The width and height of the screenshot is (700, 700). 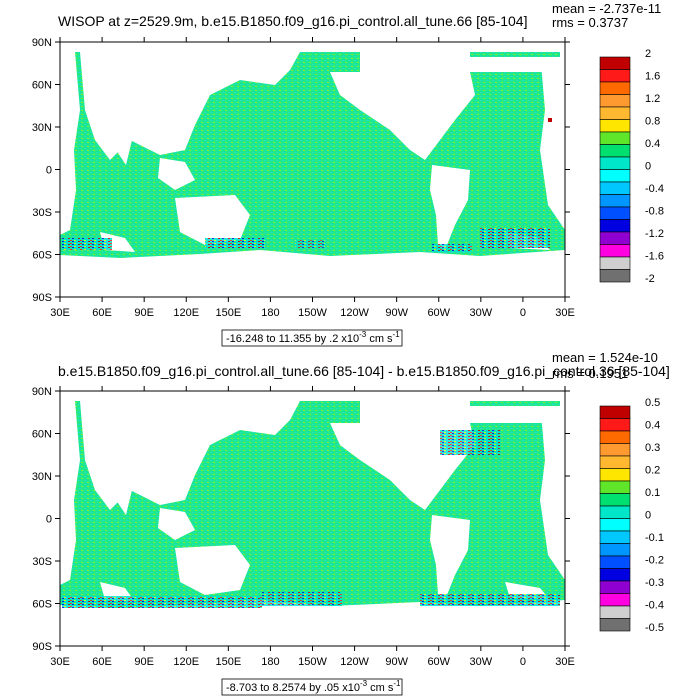 I want to click on panel-2-lon-tick-label: 120E, so click(x=186, y=662).